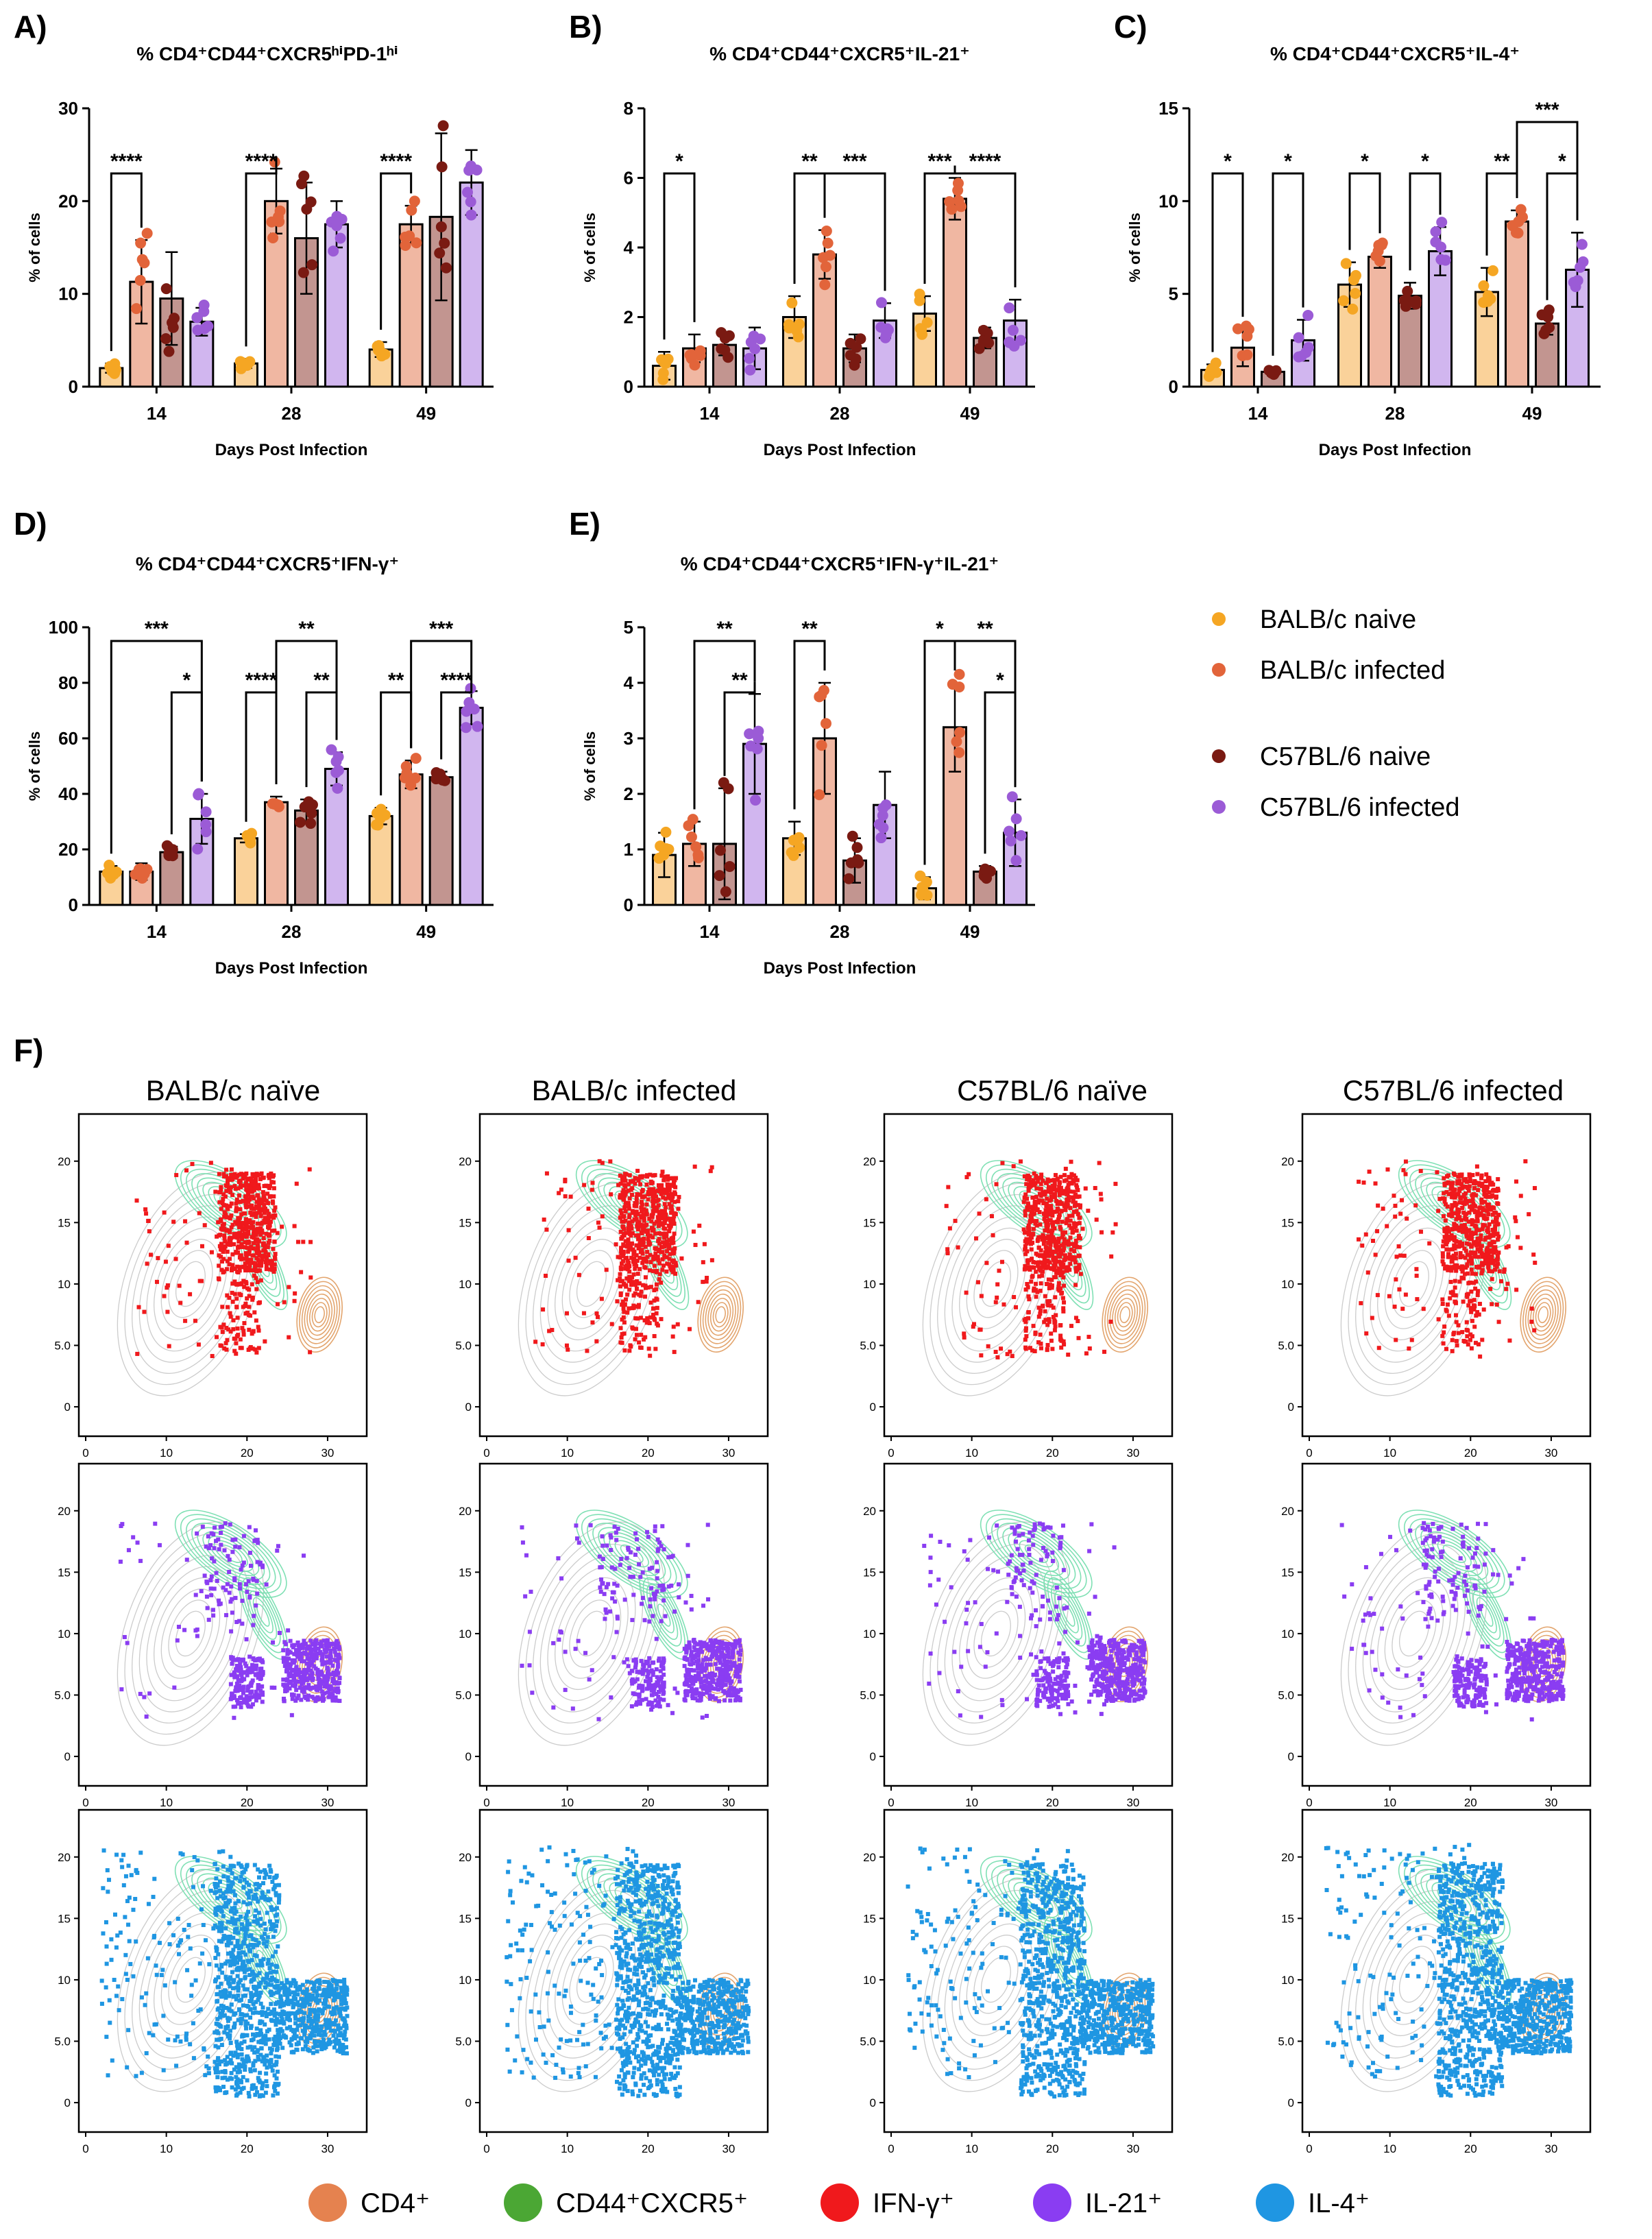 The width and height of the screenshot is (1652, 2239). What do you see at coordinates (1470, 1453) in the screenshot?
I see `x-tick-label: 20` at bounding box center [1470, 1453].